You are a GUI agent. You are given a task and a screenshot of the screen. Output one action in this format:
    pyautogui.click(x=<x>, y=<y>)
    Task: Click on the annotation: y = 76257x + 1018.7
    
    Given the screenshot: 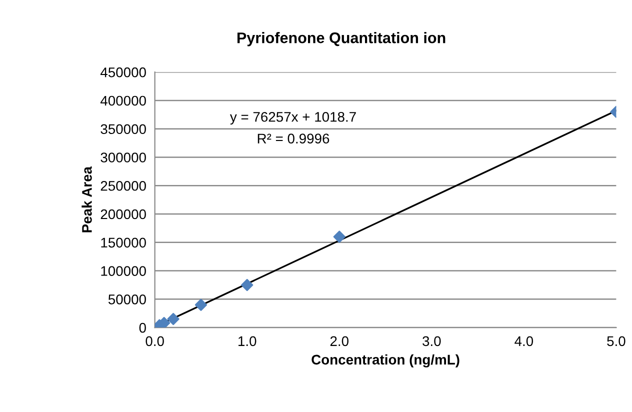 What is the action you would take?
    pyautogui.click(x=293, y=118)
    